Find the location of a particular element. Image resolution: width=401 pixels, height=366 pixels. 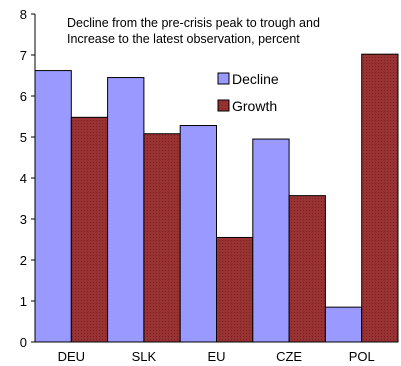

x-tick-label-cze: CZE is located at coordinates (289, 356).